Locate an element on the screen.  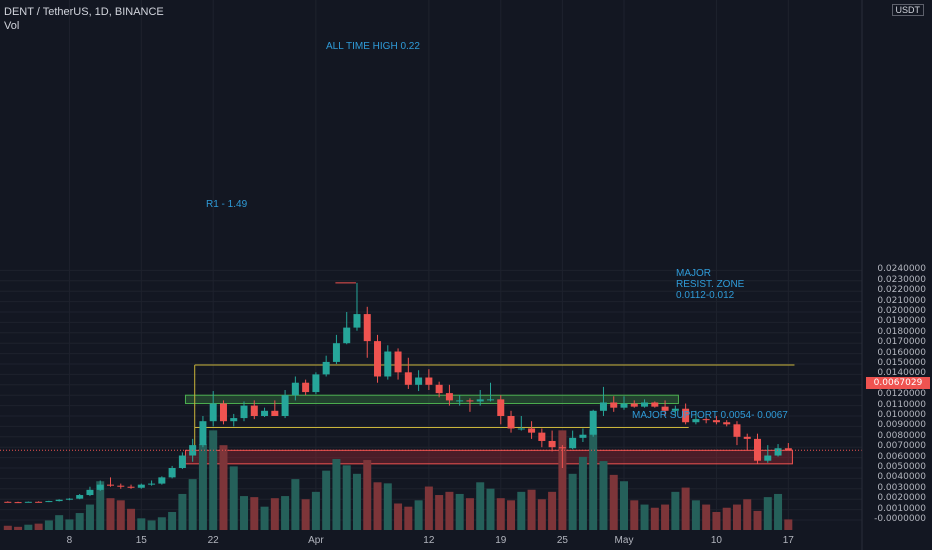
price-tick-label: 0.0160000 is located at coordinates (901, 352).